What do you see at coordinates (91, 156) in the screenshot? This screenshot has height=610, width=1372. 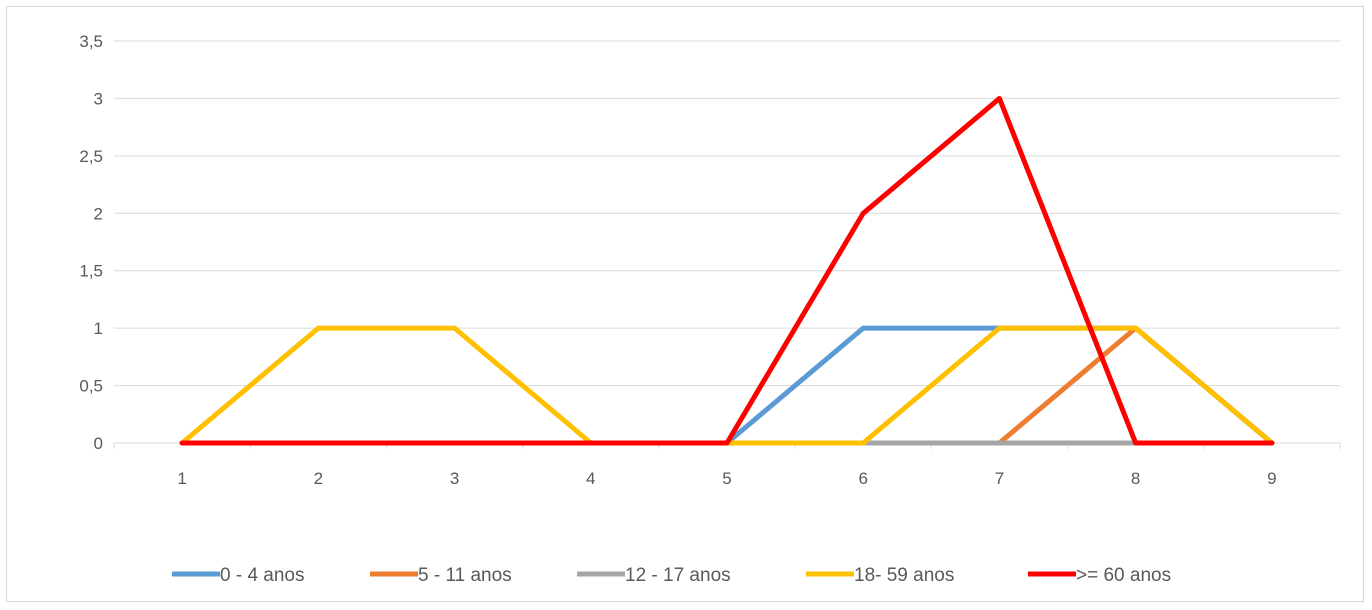 I see `y-tick-label: 2,5` at bounding box center [91, 156].